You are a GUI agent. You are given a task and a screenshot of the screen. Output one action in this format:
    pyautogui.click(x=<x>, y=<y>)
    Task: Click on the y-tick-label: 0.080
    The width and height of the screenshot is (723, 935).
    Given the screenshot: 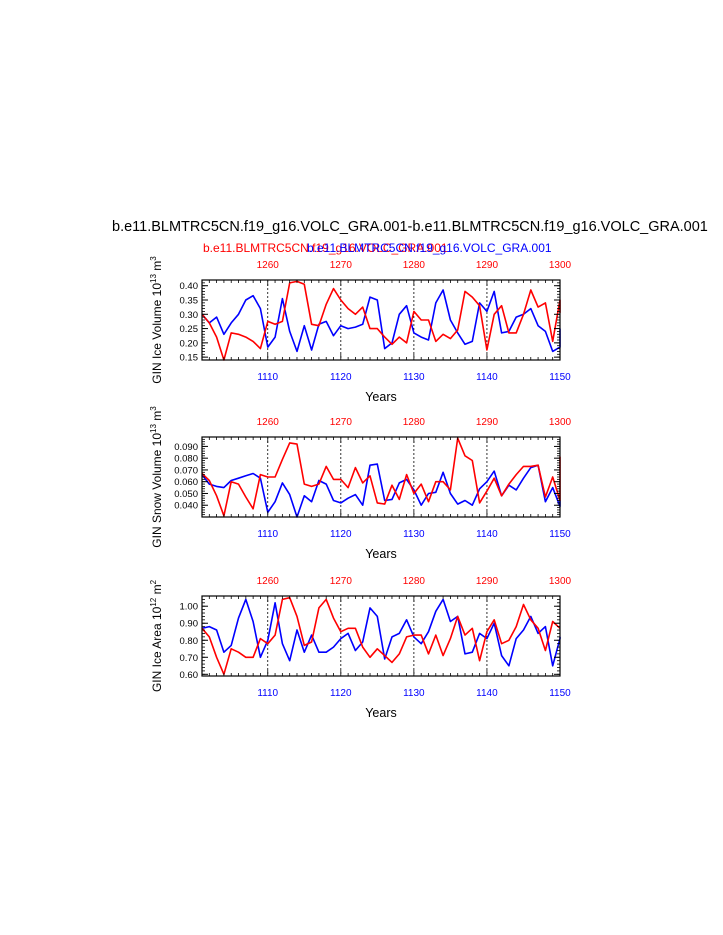 What is the action you would take?
    pyautogui.click(x=186, y=459)
    